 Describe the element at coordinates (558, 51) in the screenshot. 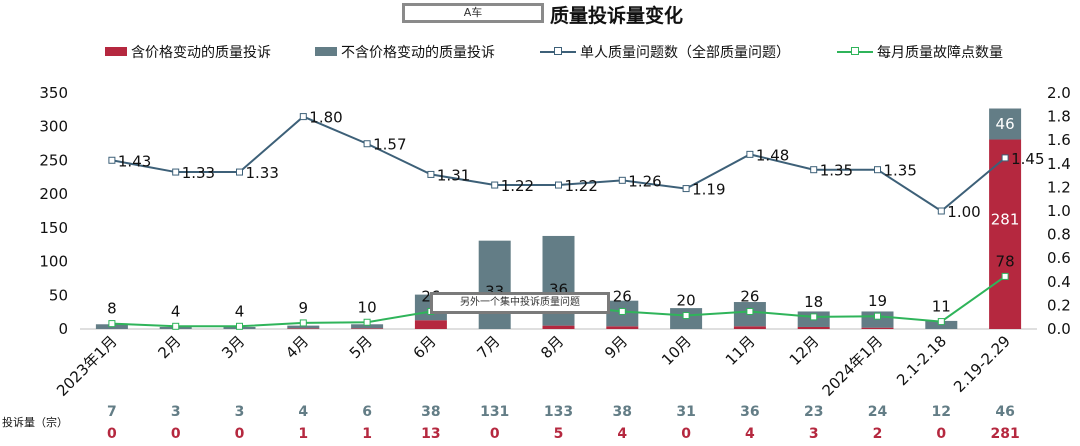

I see `legend-marker-blue` at that location.